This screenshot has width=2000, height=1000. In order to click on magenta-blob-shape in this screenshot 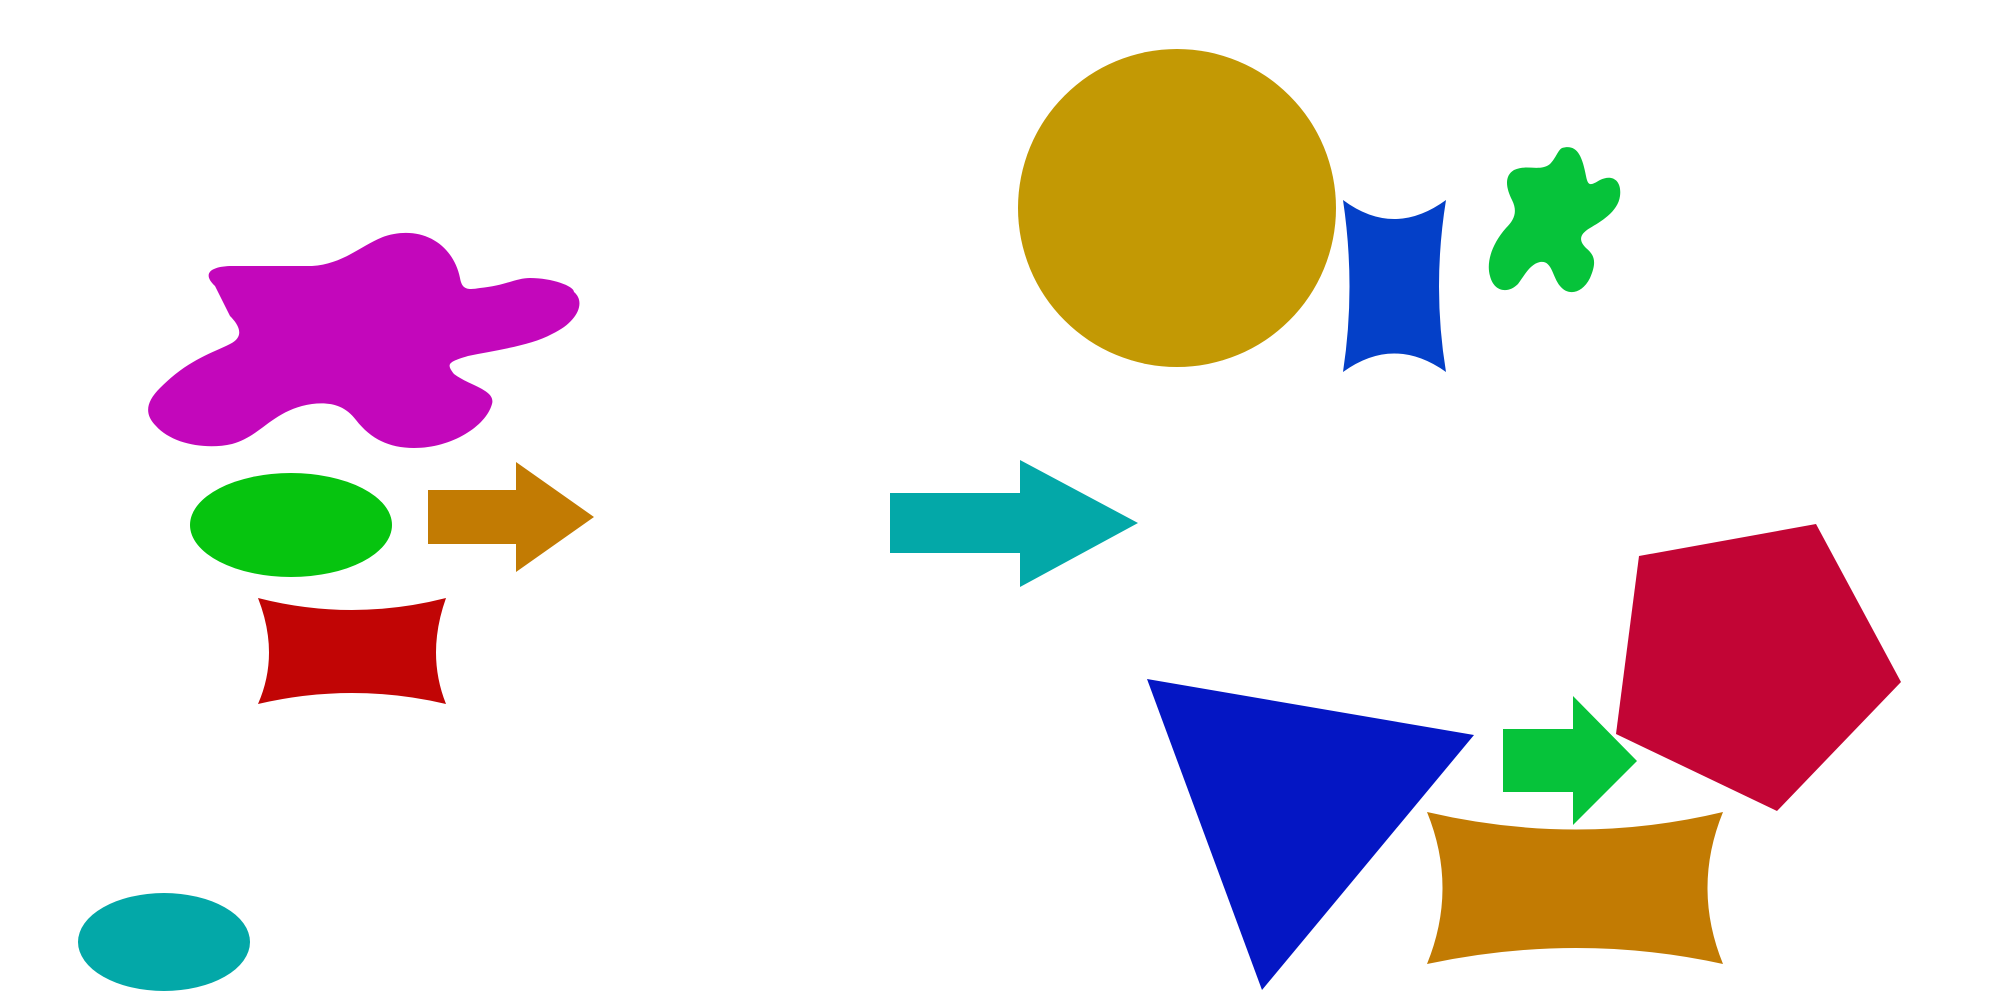, I will do `click(364, 340)`.